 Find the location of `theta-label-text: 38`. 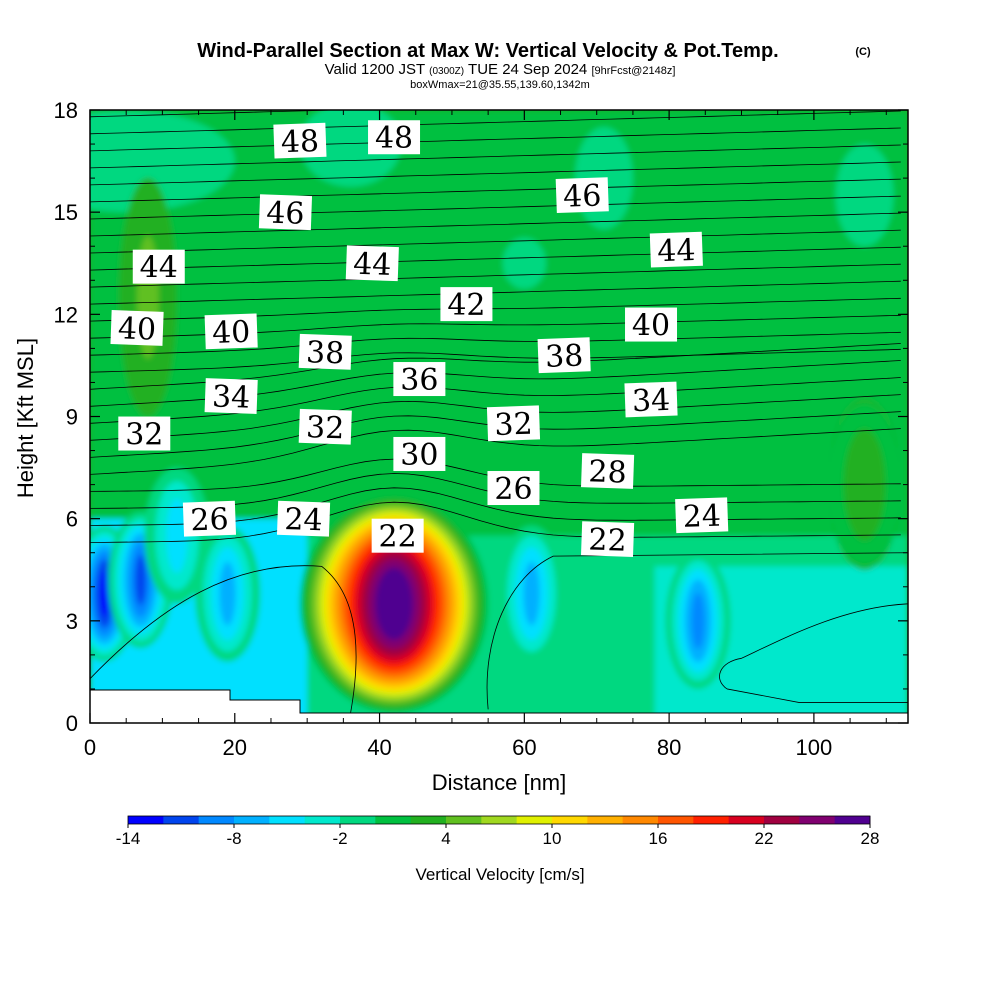

theta-label-text: 38 is located at coordinates (325, 353).